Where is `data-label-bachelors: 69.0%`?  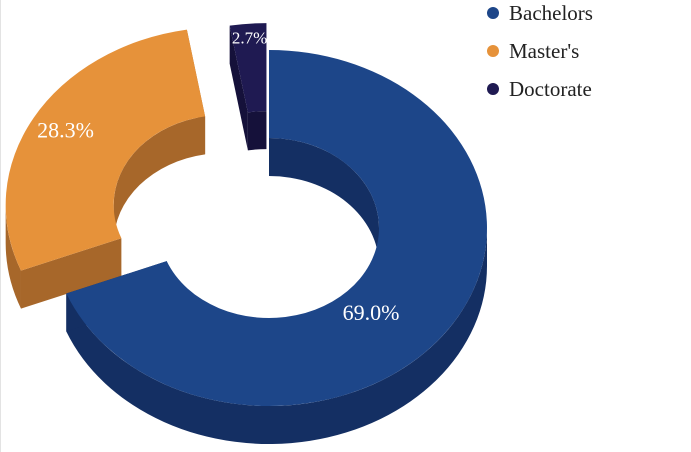
data-label-bachelors: 69.0% is located at coordinates (371, 312).